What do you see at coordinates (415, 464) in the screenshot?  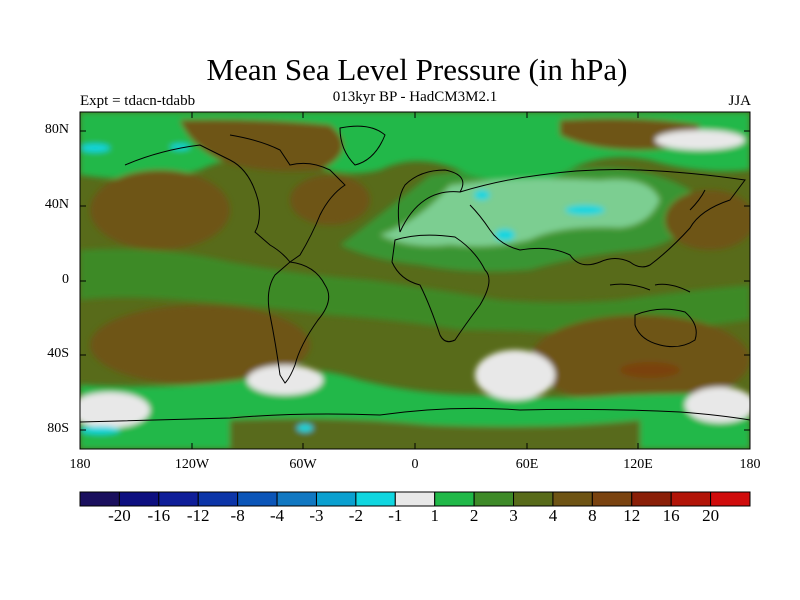 I see `lon-label-0: 0` at bounding box center [415, 464].